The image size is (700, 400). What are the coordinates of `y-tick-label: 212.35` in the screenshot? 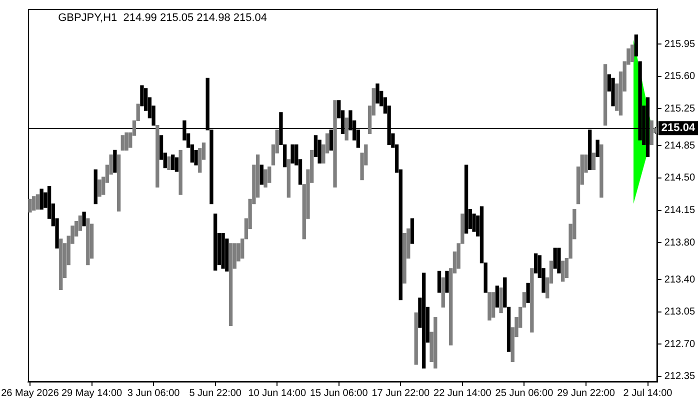 It's located at (680, 376).